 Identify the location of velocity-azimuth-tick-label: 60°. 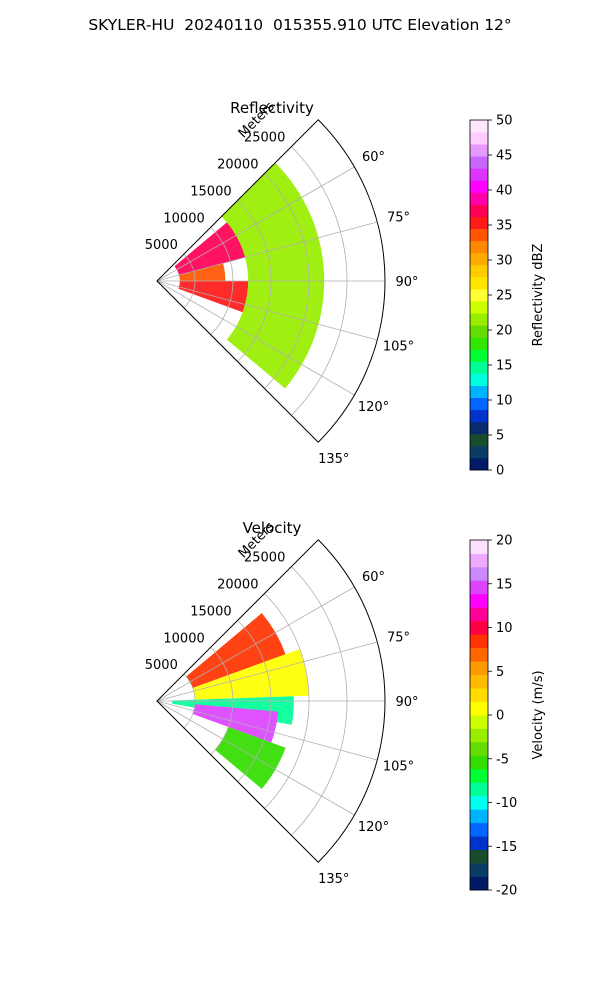
(373, 577).